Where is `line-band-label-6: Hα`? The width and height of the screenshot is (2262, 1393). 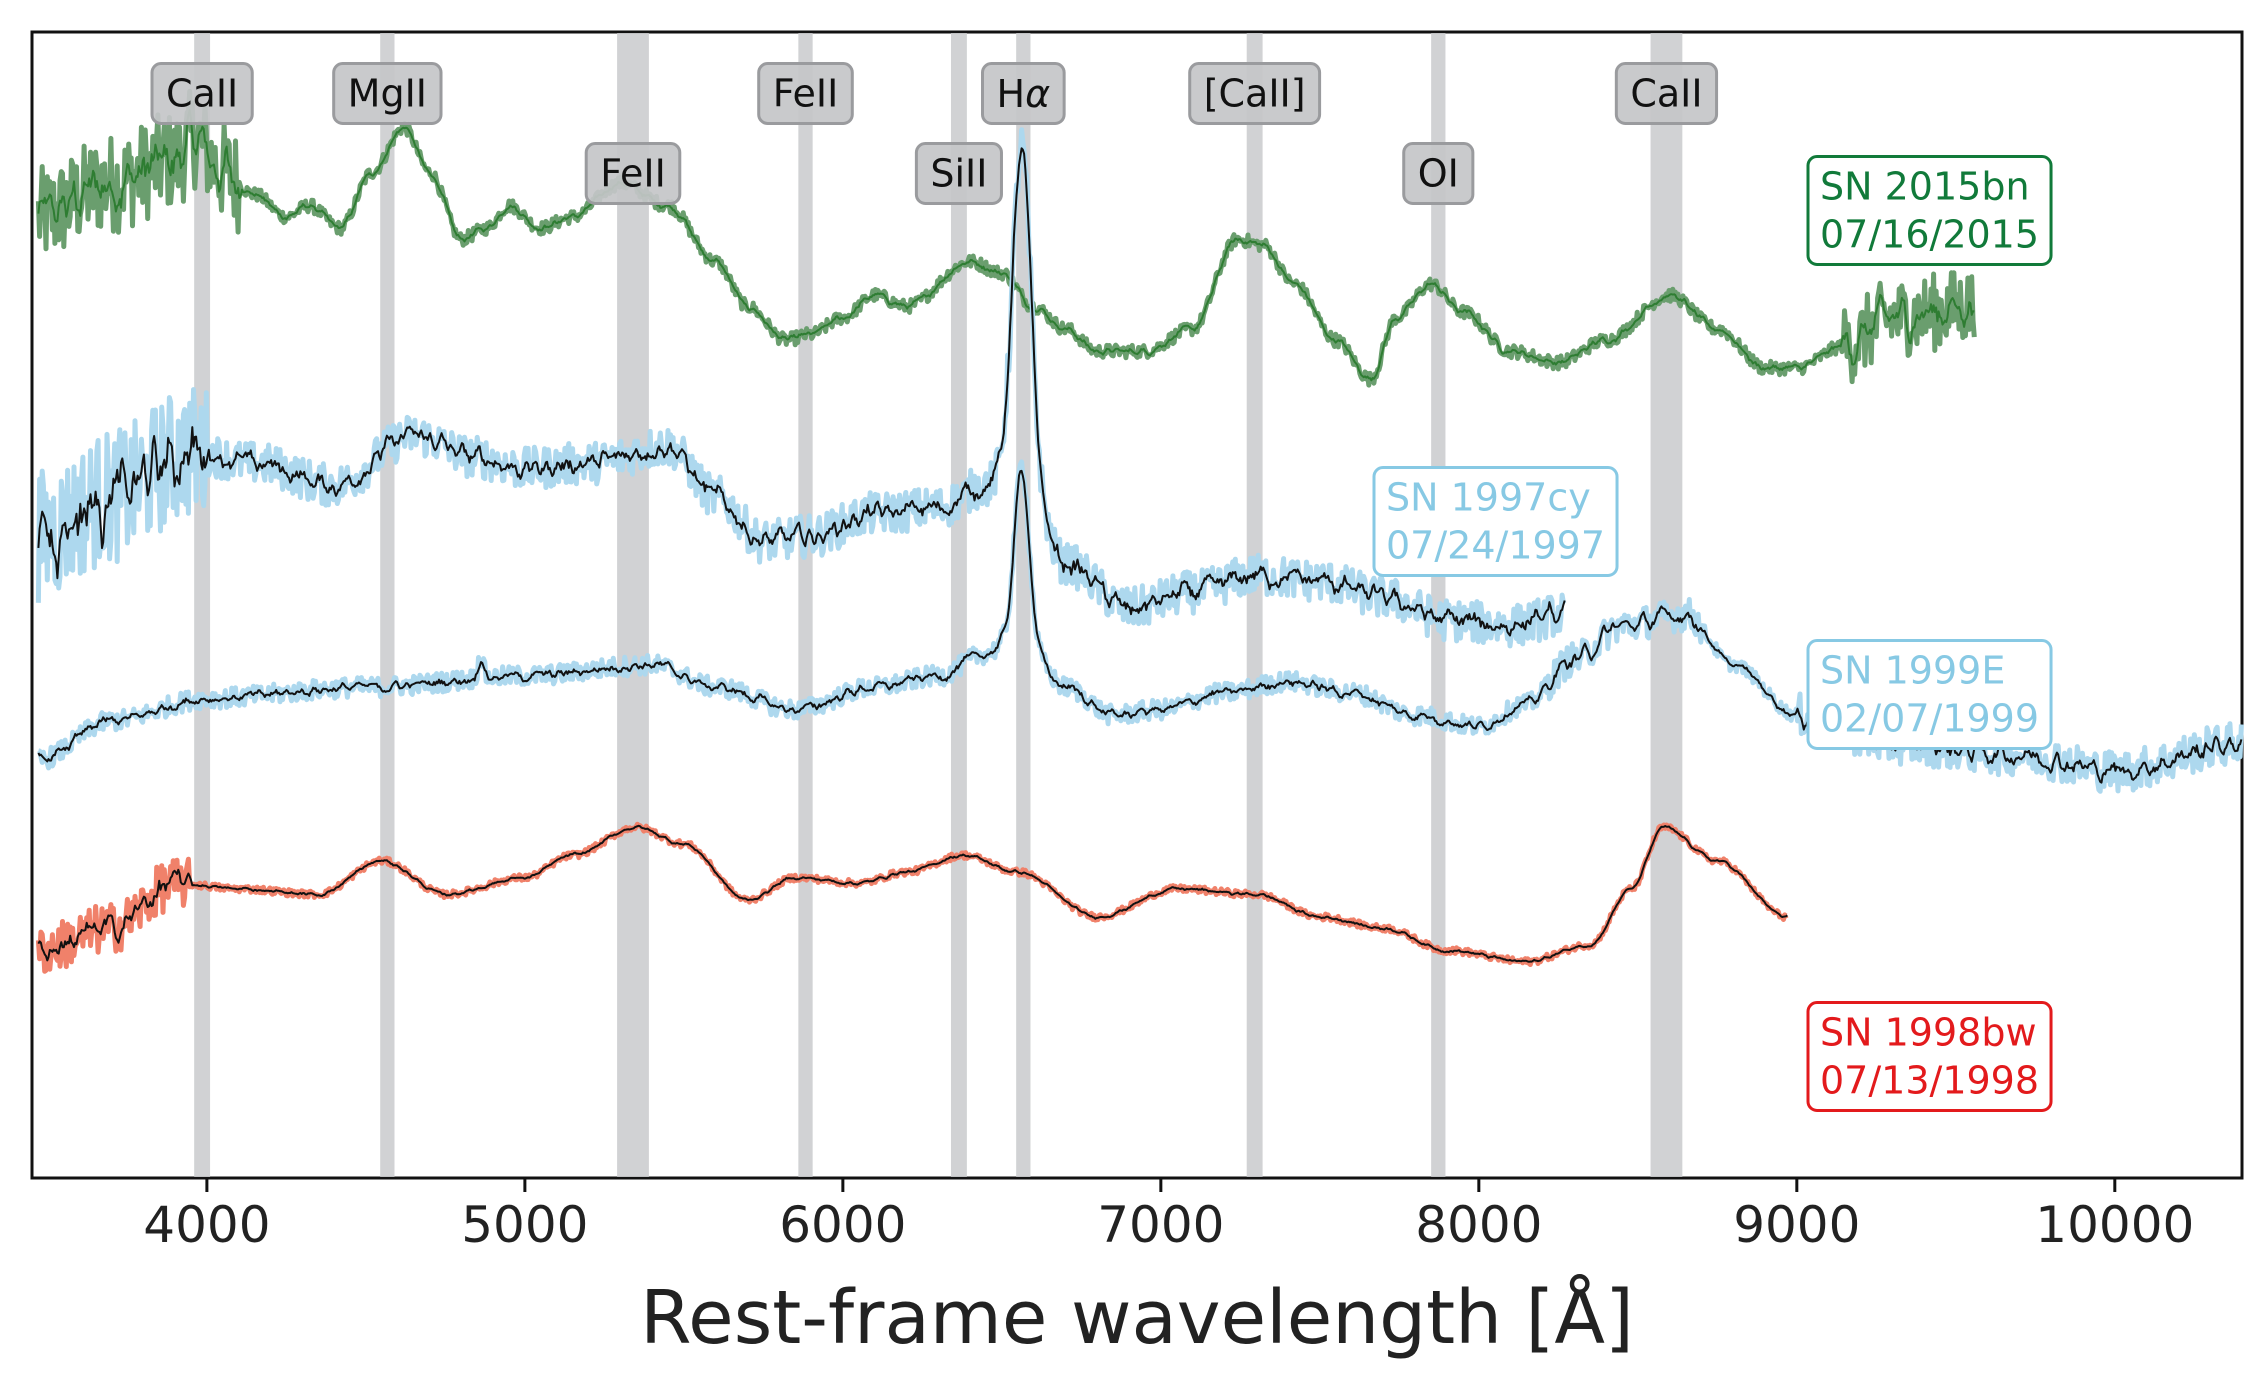
line-band-label-6: Hα is located at coordinates (1023, 93).